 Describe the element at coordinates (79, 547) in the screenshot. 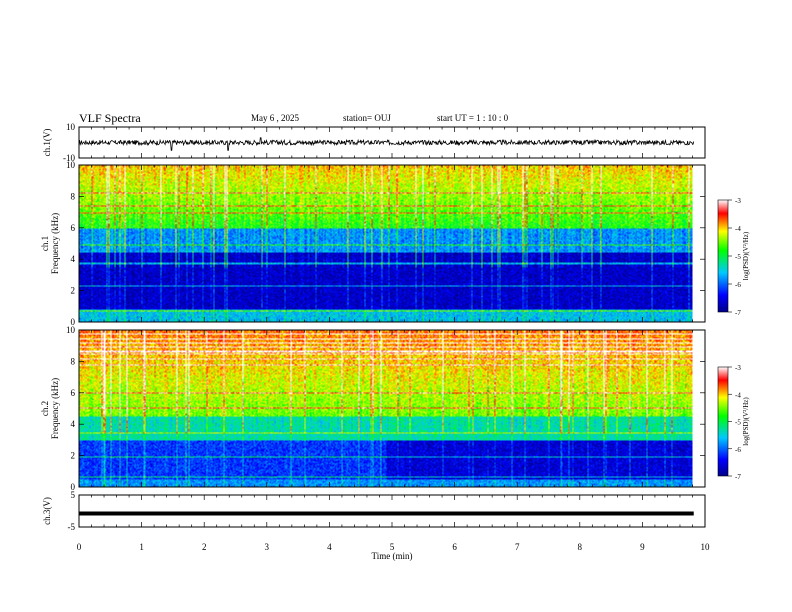

I see `x-tick-label: 0` at that location.